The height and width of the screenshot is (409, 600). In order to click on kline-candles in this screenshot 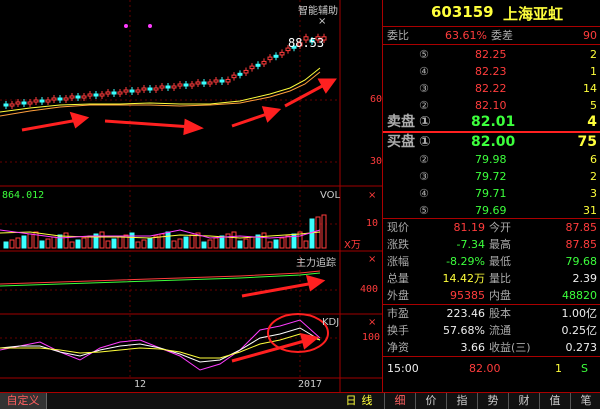, I will do `click(165, 71)`.